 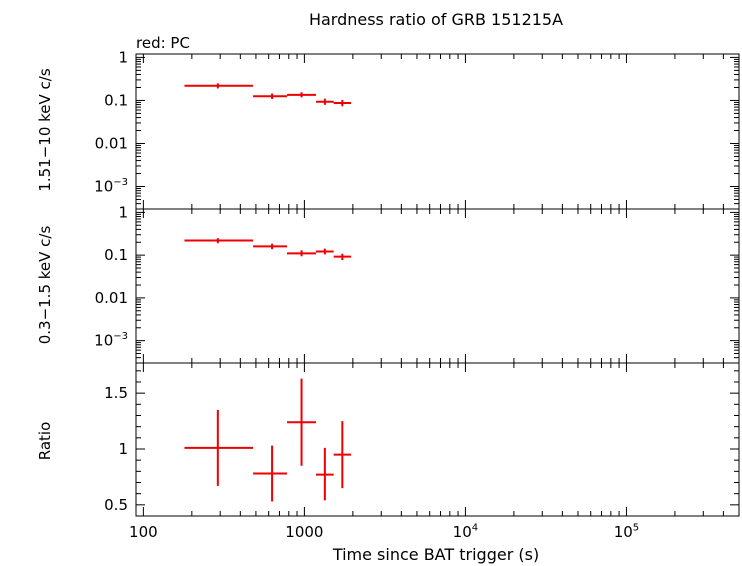 I want to click on y-tick-label-soft: 0.1, so click(x=116, y=255).